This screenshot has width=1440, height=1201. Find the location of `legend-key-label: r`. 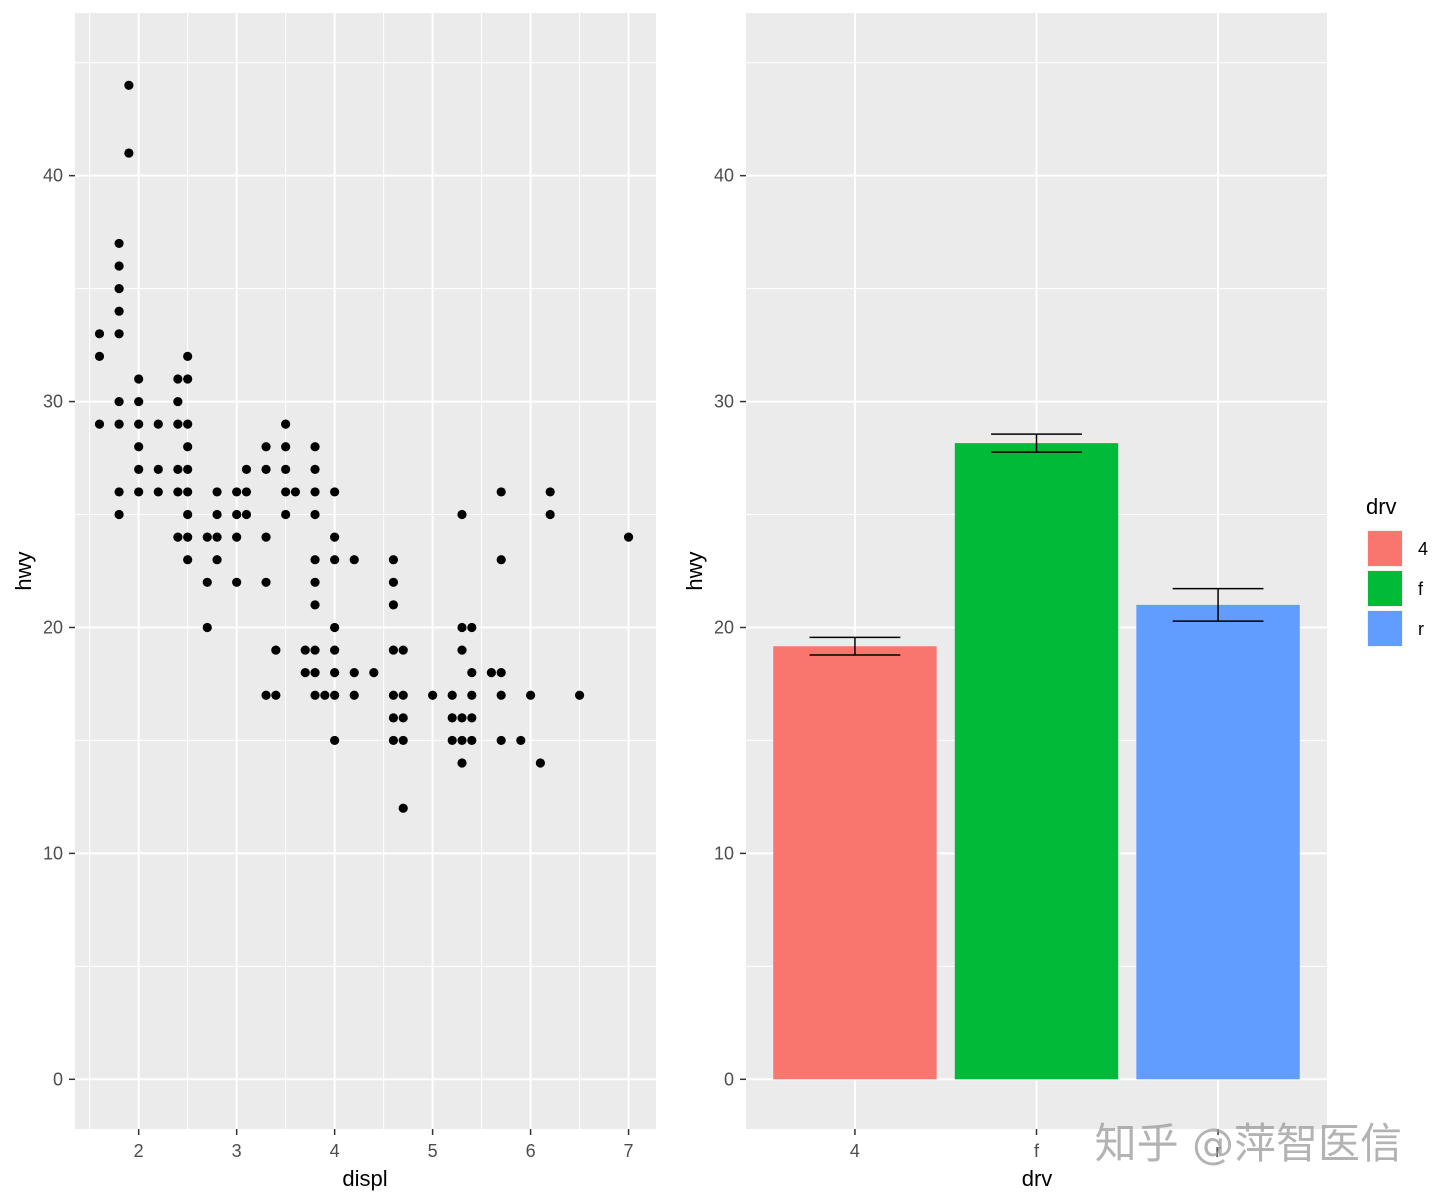

legend-key-label: r is located at coordinates (1421, 629).